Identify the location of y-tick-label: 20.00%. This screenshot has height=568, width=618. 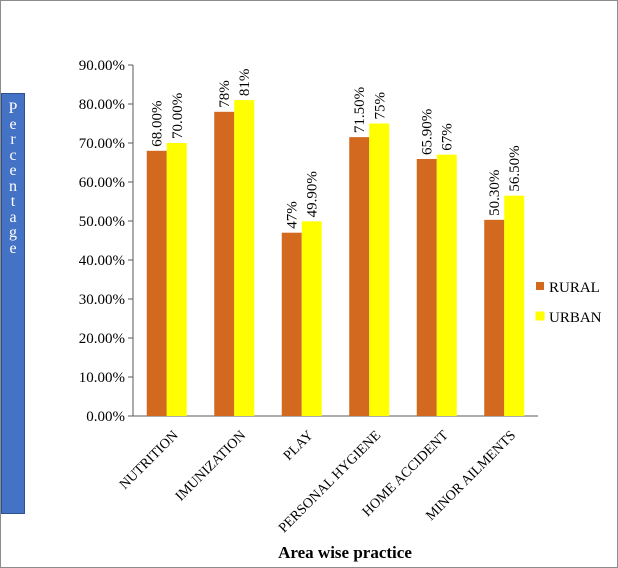
(102, 339).